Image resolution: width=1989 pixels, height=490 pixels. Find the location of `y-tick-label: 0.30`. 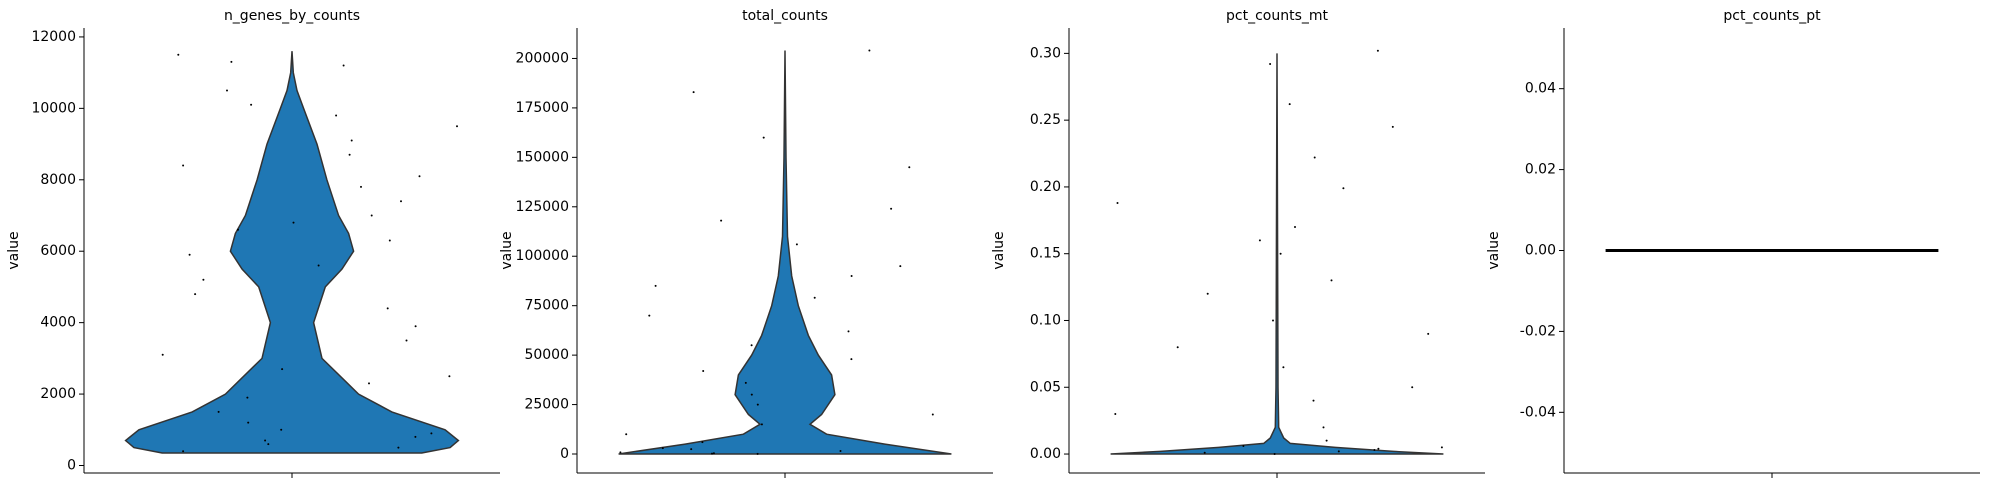

y-tick-label: 0.30 is located at coordinates (1045, 53).